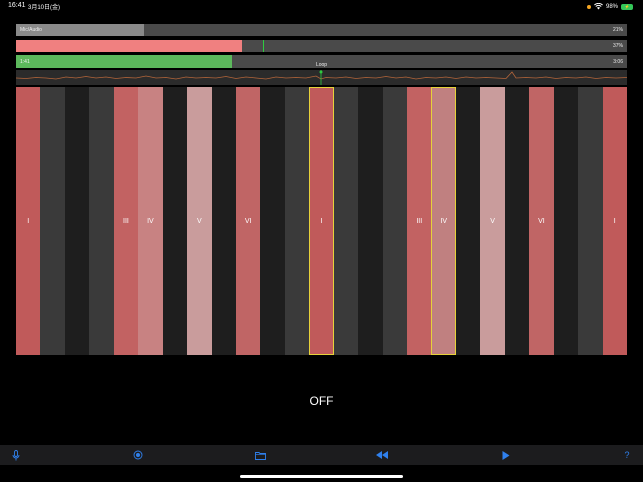  I want to click on record-icon, so click(138, 455).